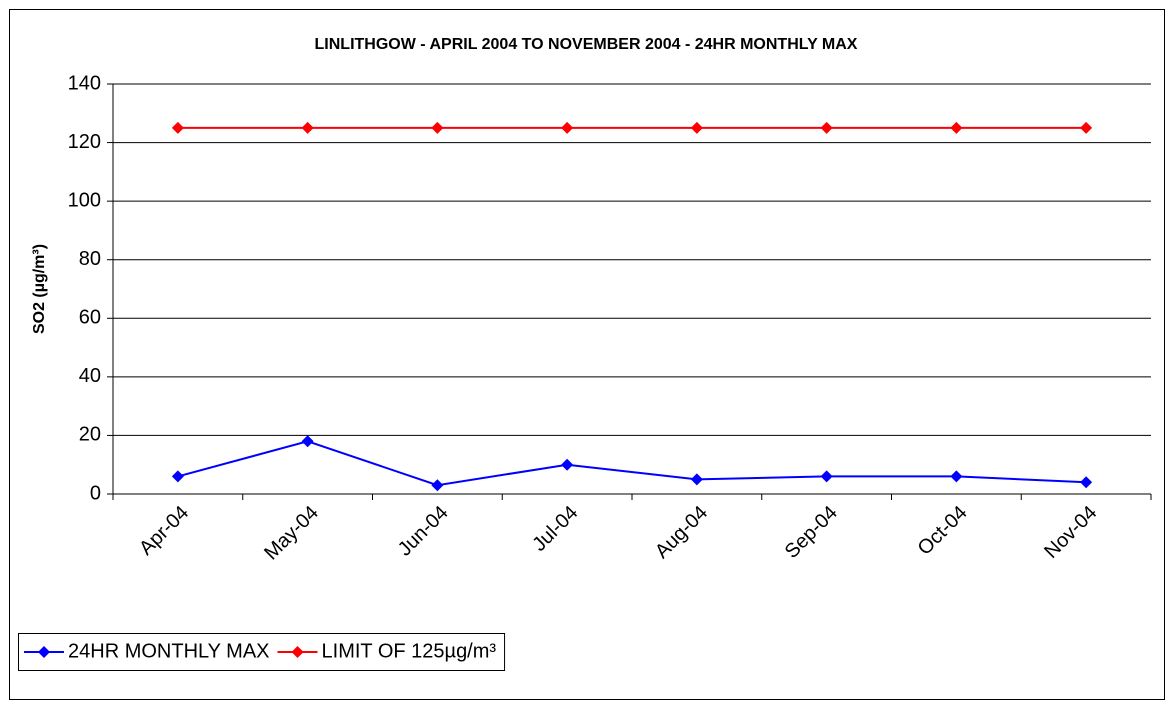 This screenshot has width=1172, height=708. What do you see at coordinates (90, 318) in the screenshot?
I see `y-tick-label: 60` at bounding box center [90, 318].